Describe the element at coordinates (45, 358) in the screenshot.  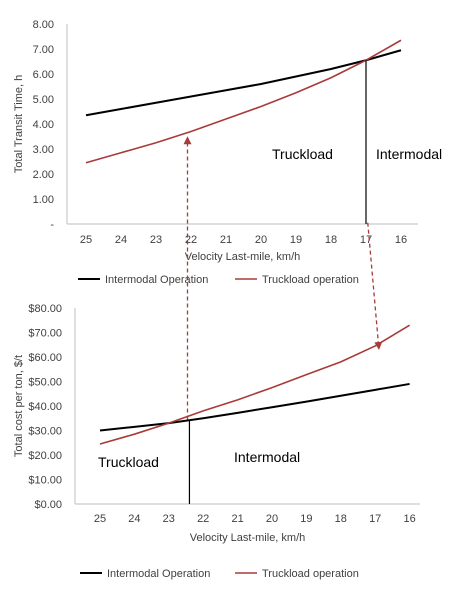
I see `y-tick-label: $60.00` at that location.